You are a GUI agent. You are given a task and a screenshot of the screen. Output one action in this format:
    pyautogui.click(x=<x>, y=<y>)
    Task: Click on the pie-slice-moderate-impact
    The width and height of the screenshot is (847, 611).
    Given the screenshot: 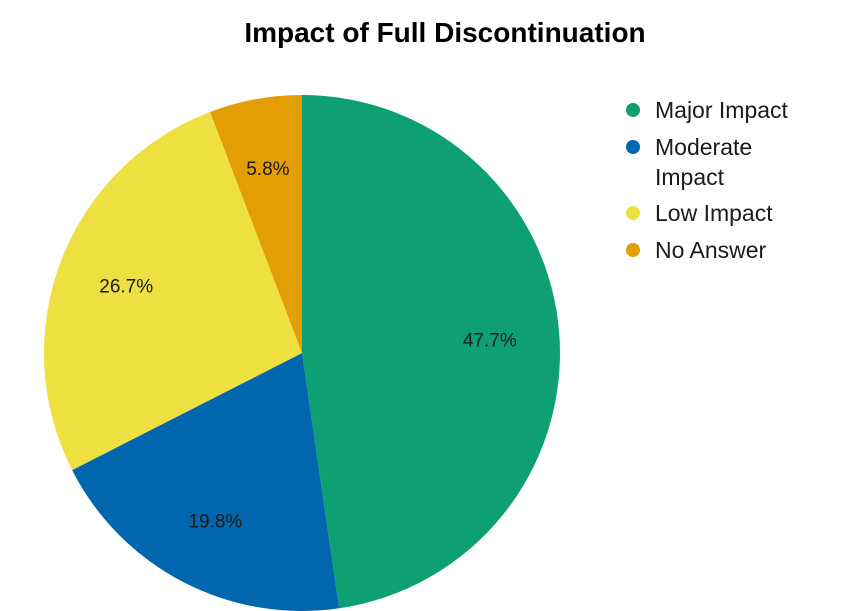 What is the action you would take?
    pyautogui.click(x=206, y=482)
    